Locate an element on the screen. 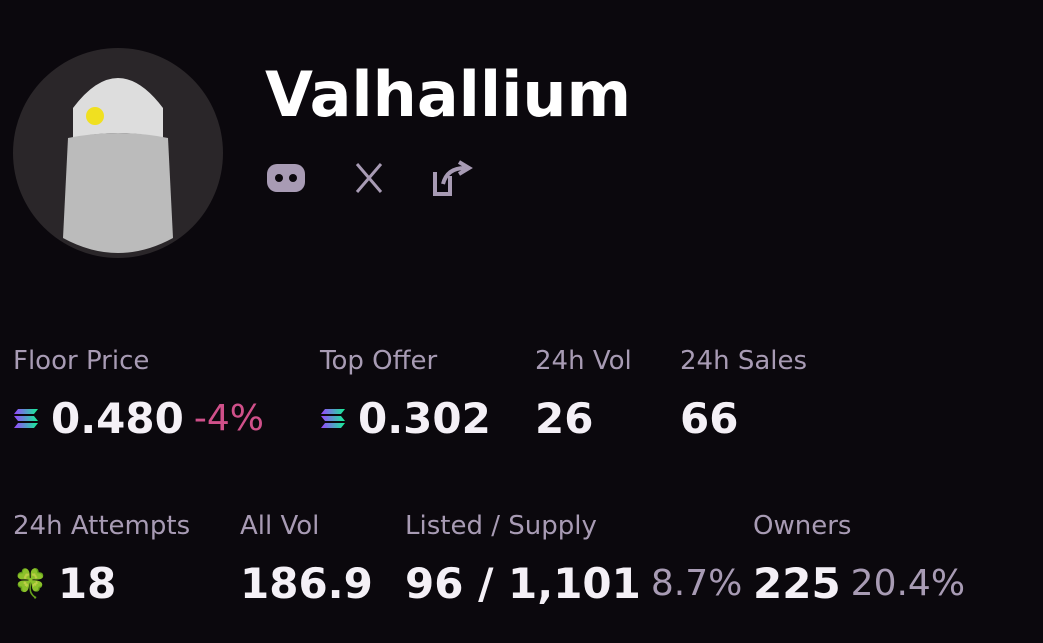 The image size is (1043, 643). stat: Top Offer 0.302 is located at coordinates (405, 394).